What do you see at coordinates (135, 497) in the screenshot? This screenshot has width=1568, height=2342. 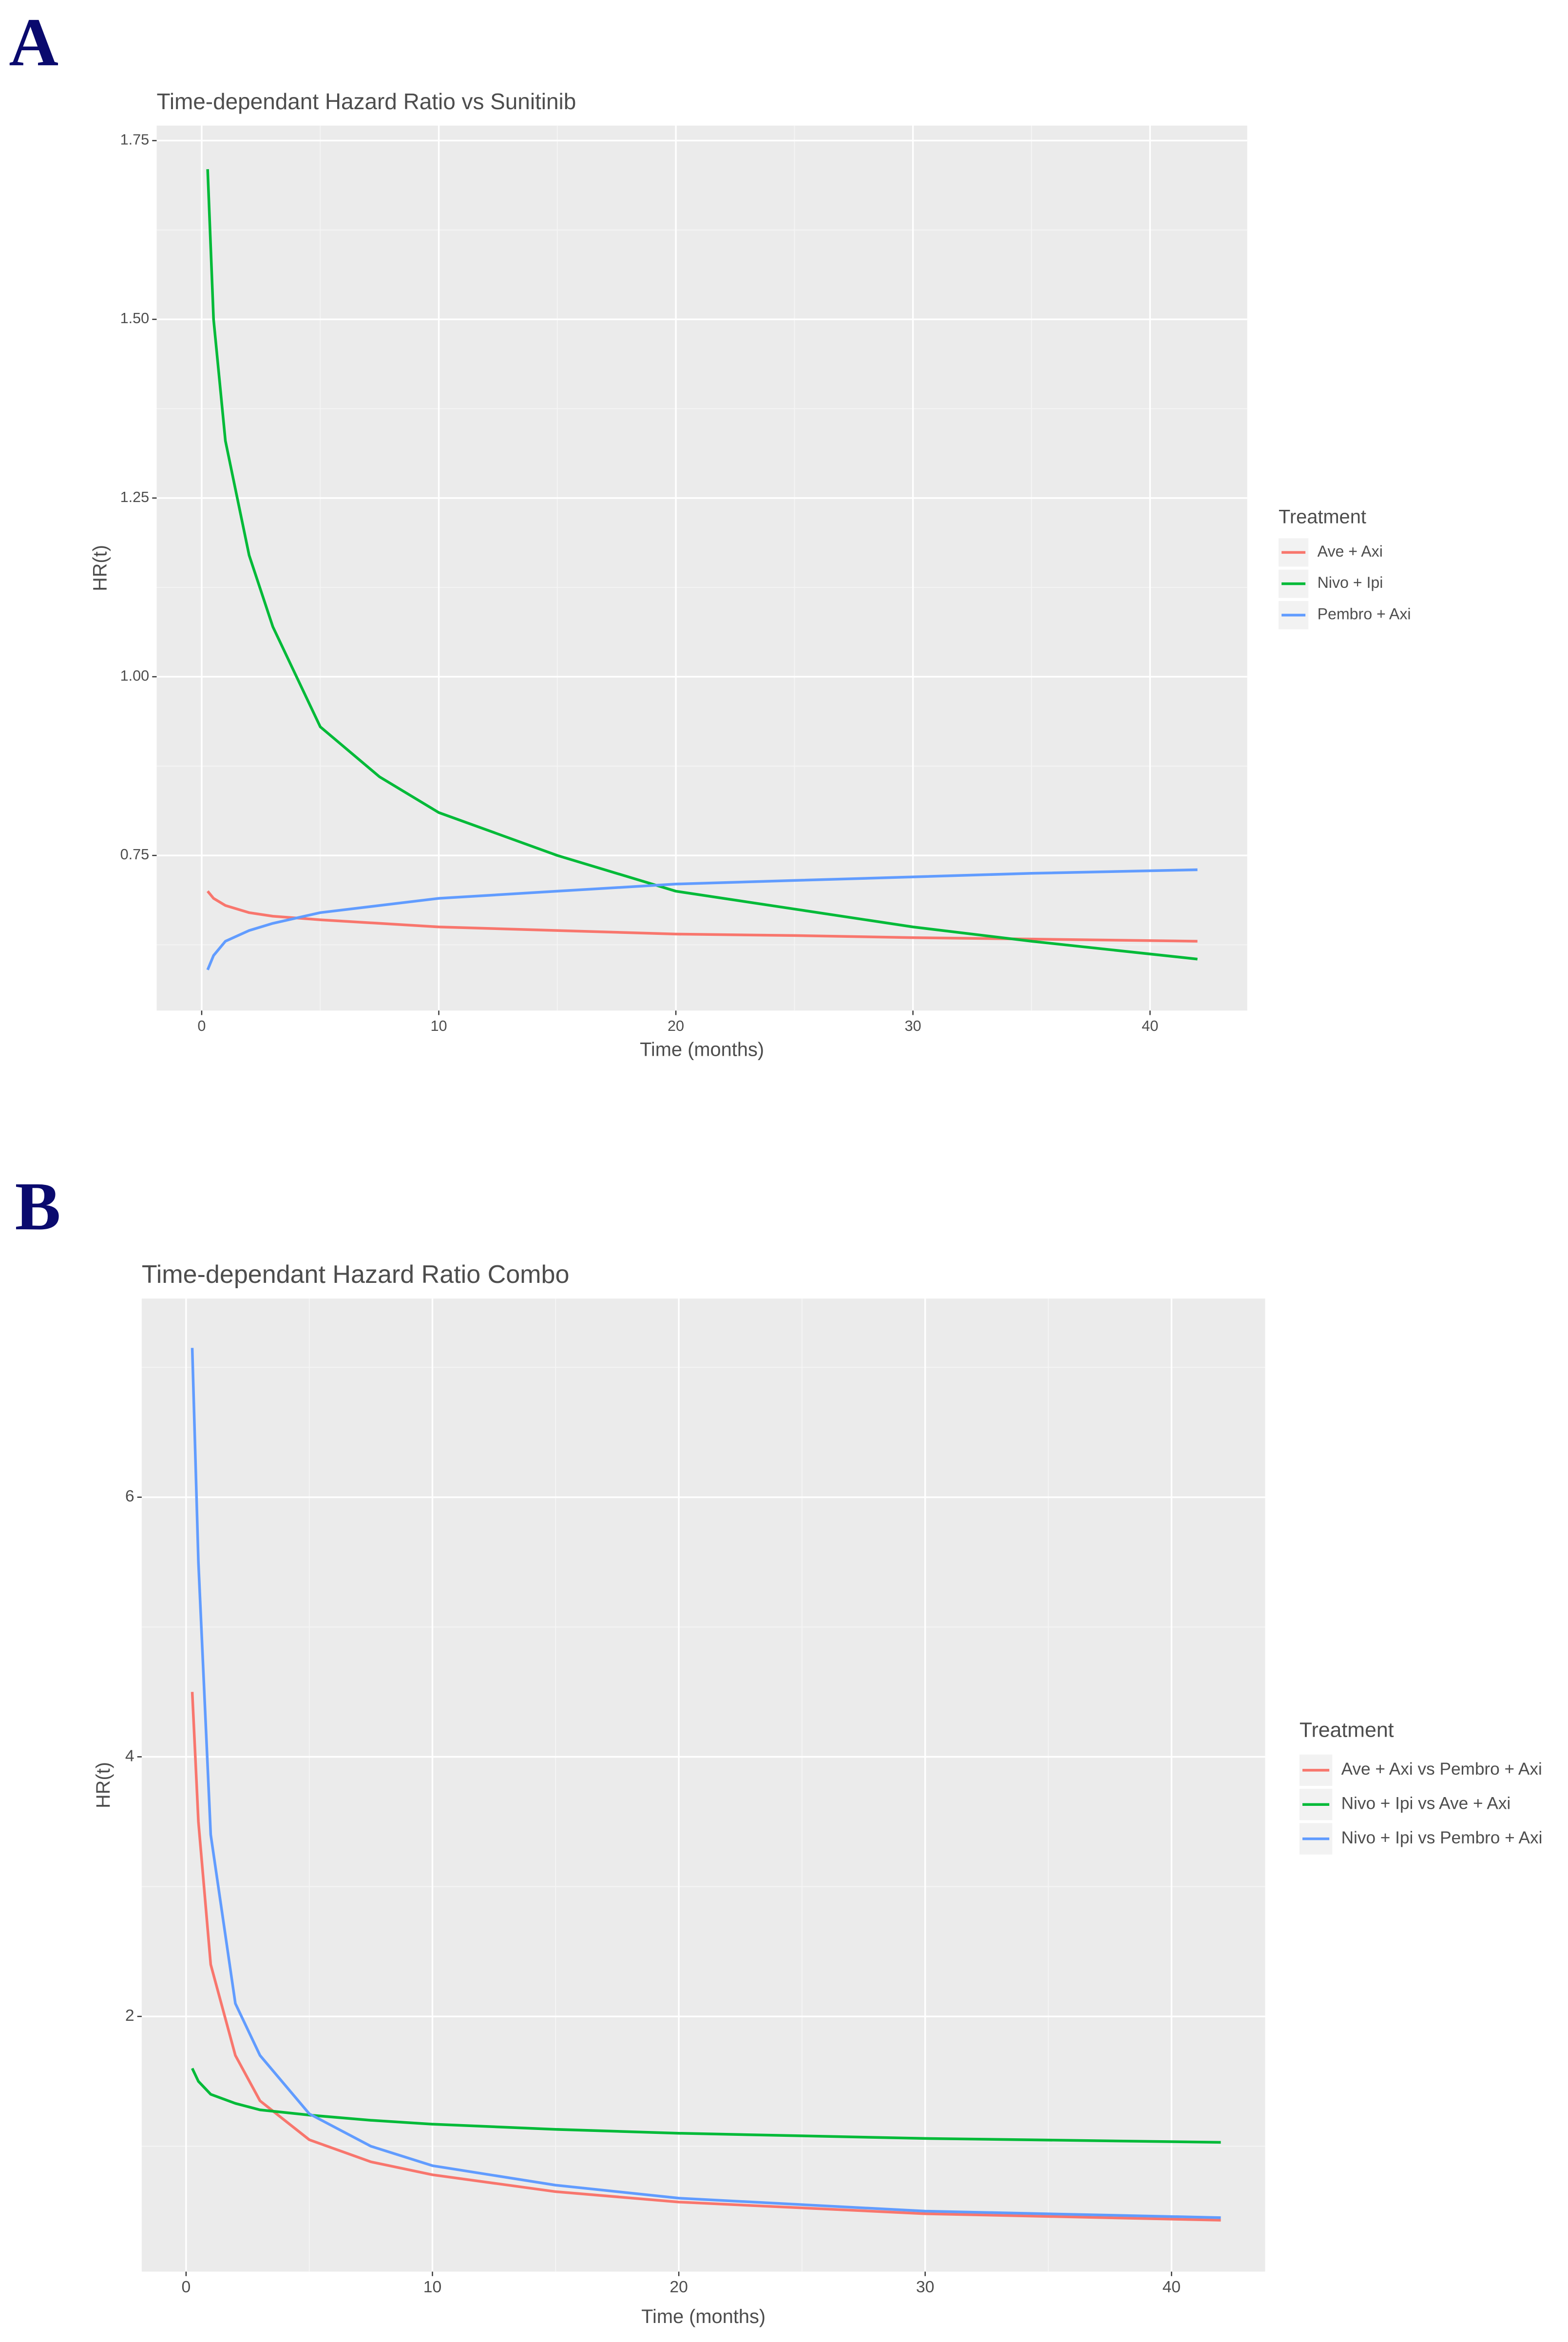 I see `y-tick-label: 1.25` at bounding box center [135, 497].